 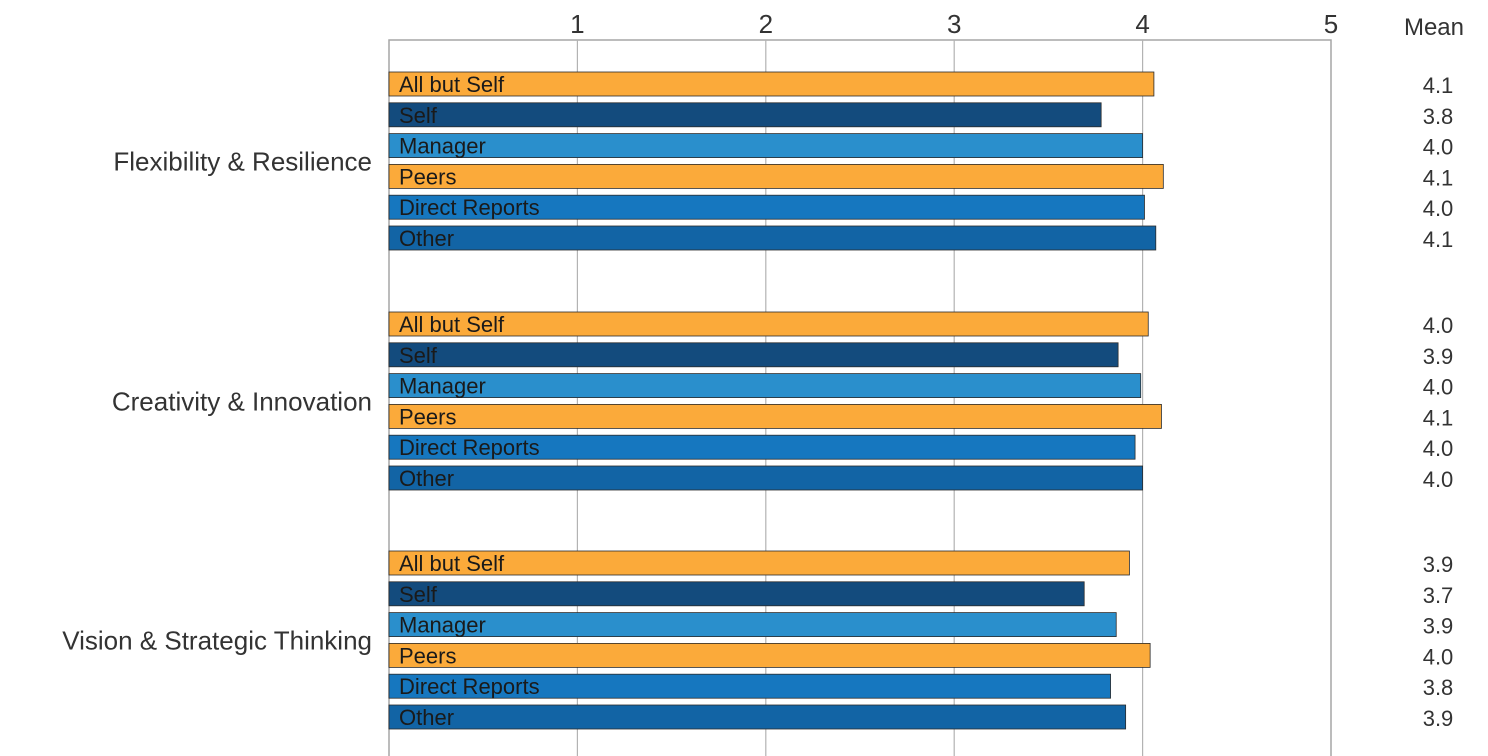 What do you see at coordinates (242, 161) in the screenshot?
I see `group-label-0: Flexibility & Resilience` at bounding box center [242, 161].